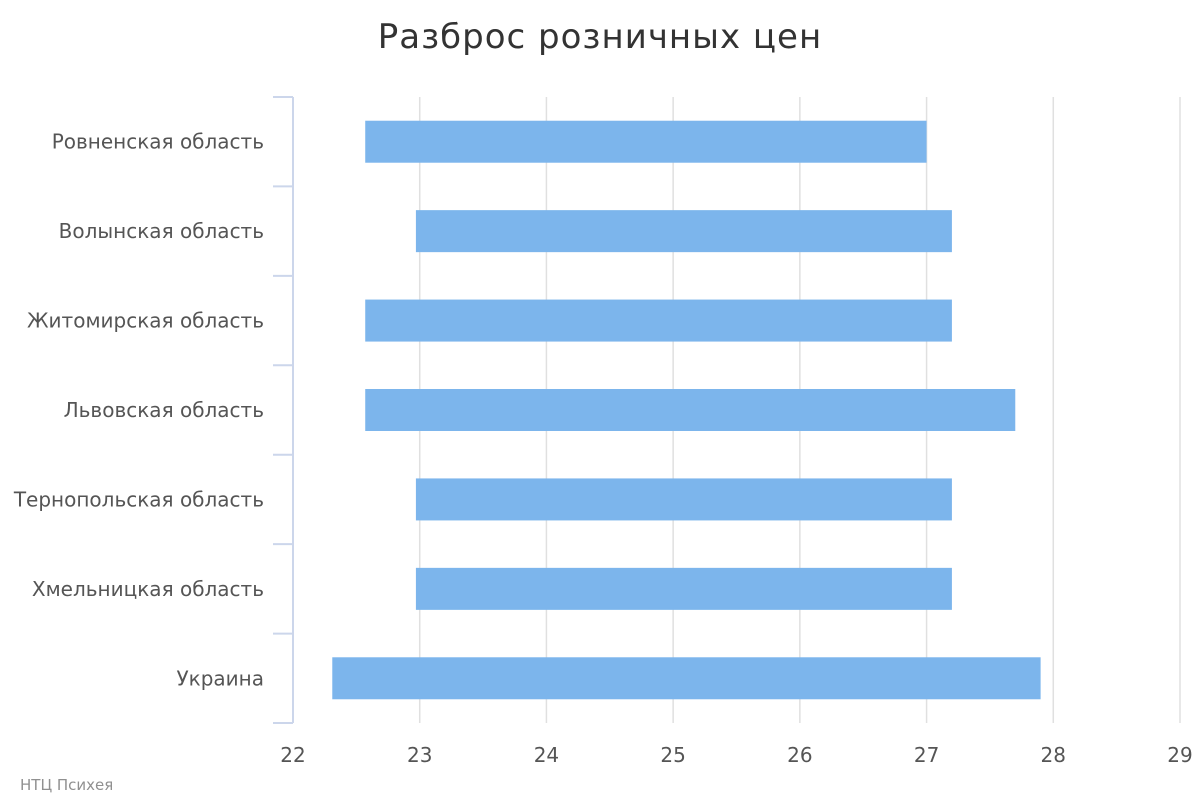  I want to click on category-label: Львовская область, so click(164, 410).